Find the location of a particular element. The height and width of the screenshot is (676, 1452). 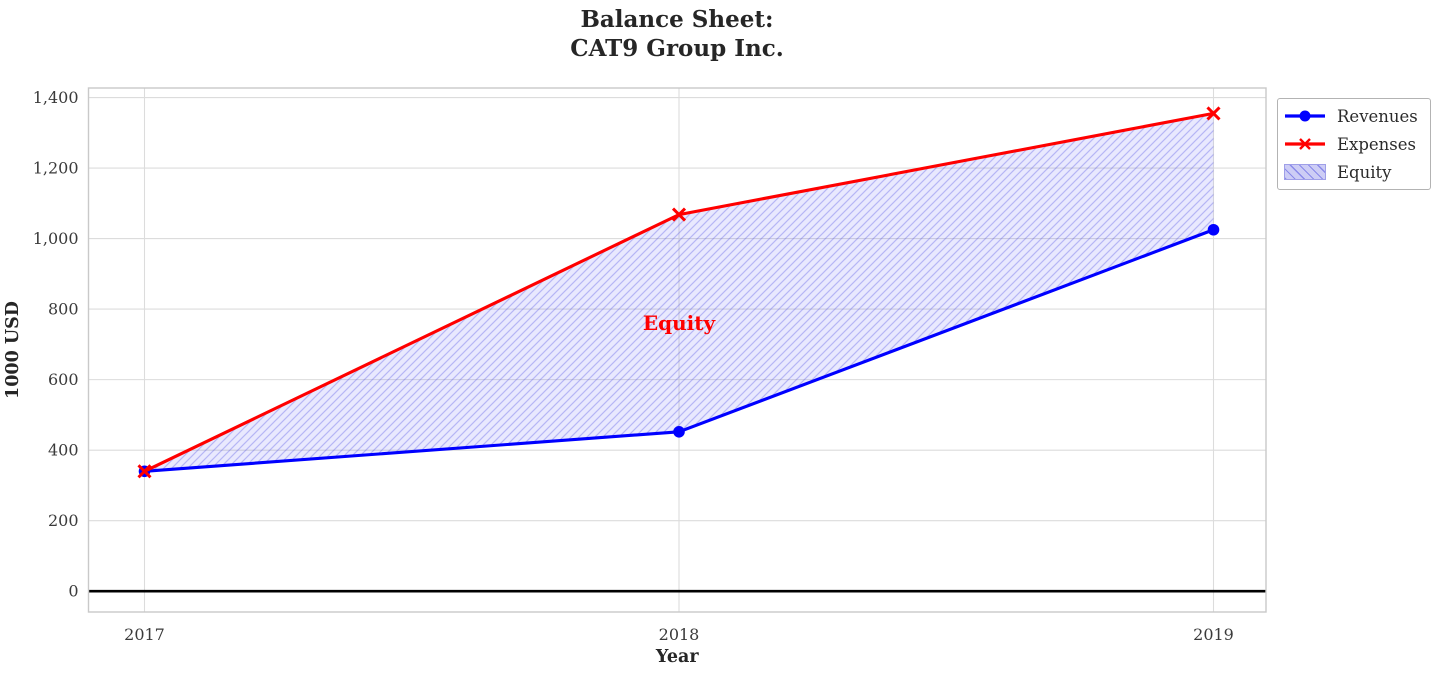

y-tick-label: 0 is located at coordinates (73, 591).